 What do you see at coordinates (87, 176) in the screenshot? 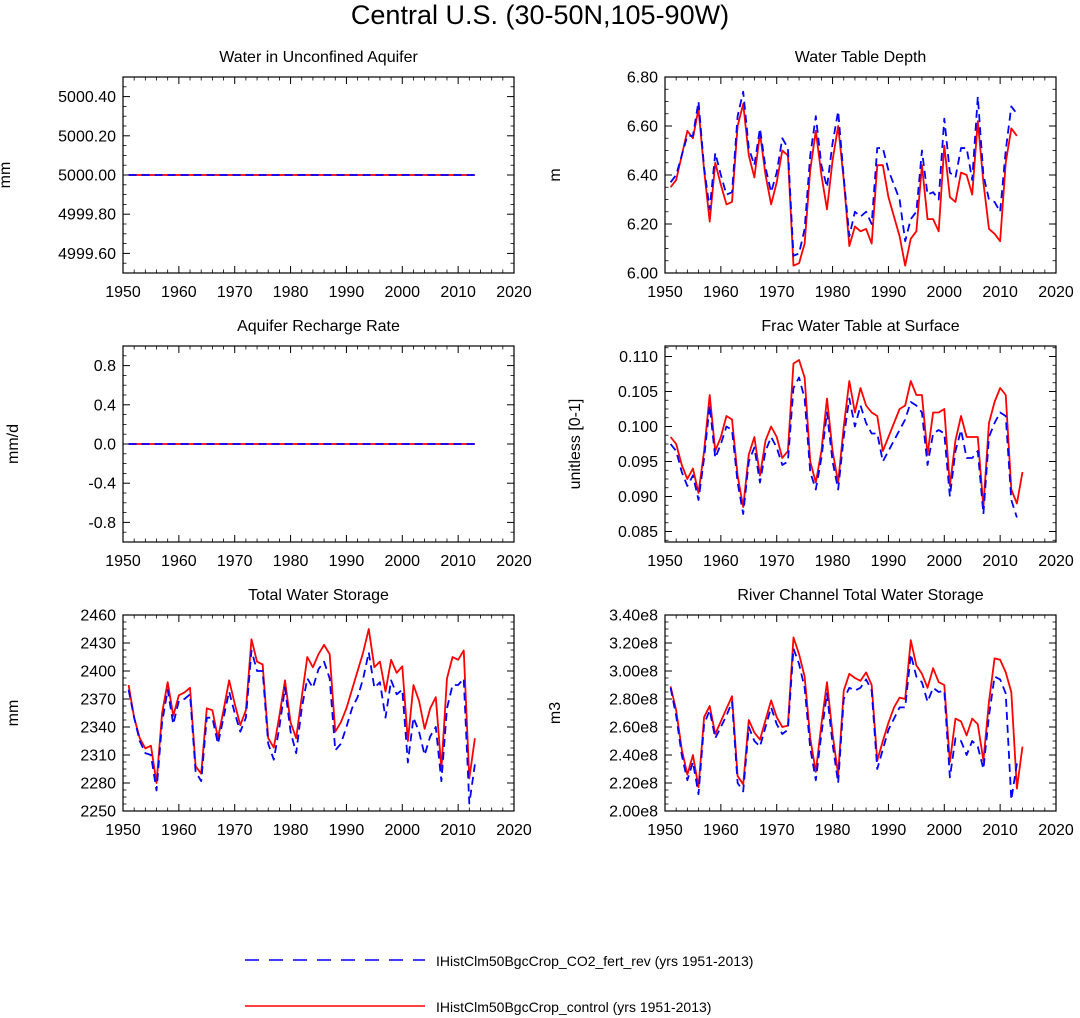
I see `y-tick-label: 5000.00` at bounding box center [87, 176].